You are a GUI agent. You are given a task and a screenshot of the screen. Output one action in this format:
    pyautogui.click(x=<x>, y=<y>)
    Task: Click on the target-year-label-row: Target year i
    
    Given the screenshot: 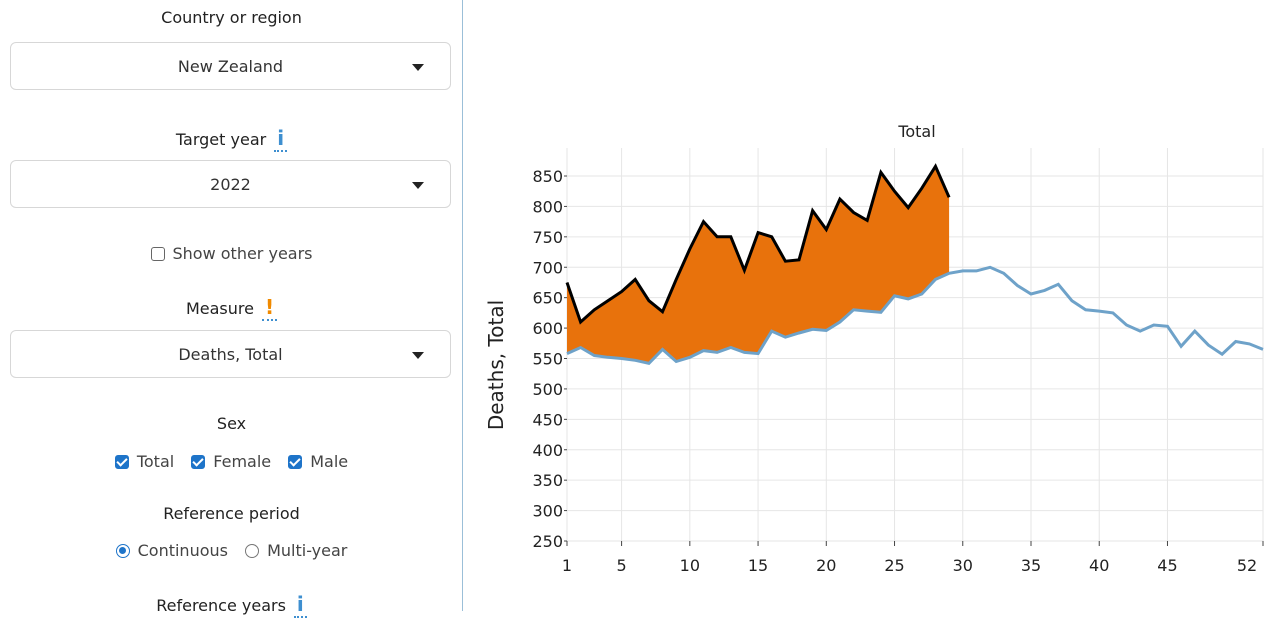 What is the action you would take?
    pyautogui.click(x=231, y=139)
    